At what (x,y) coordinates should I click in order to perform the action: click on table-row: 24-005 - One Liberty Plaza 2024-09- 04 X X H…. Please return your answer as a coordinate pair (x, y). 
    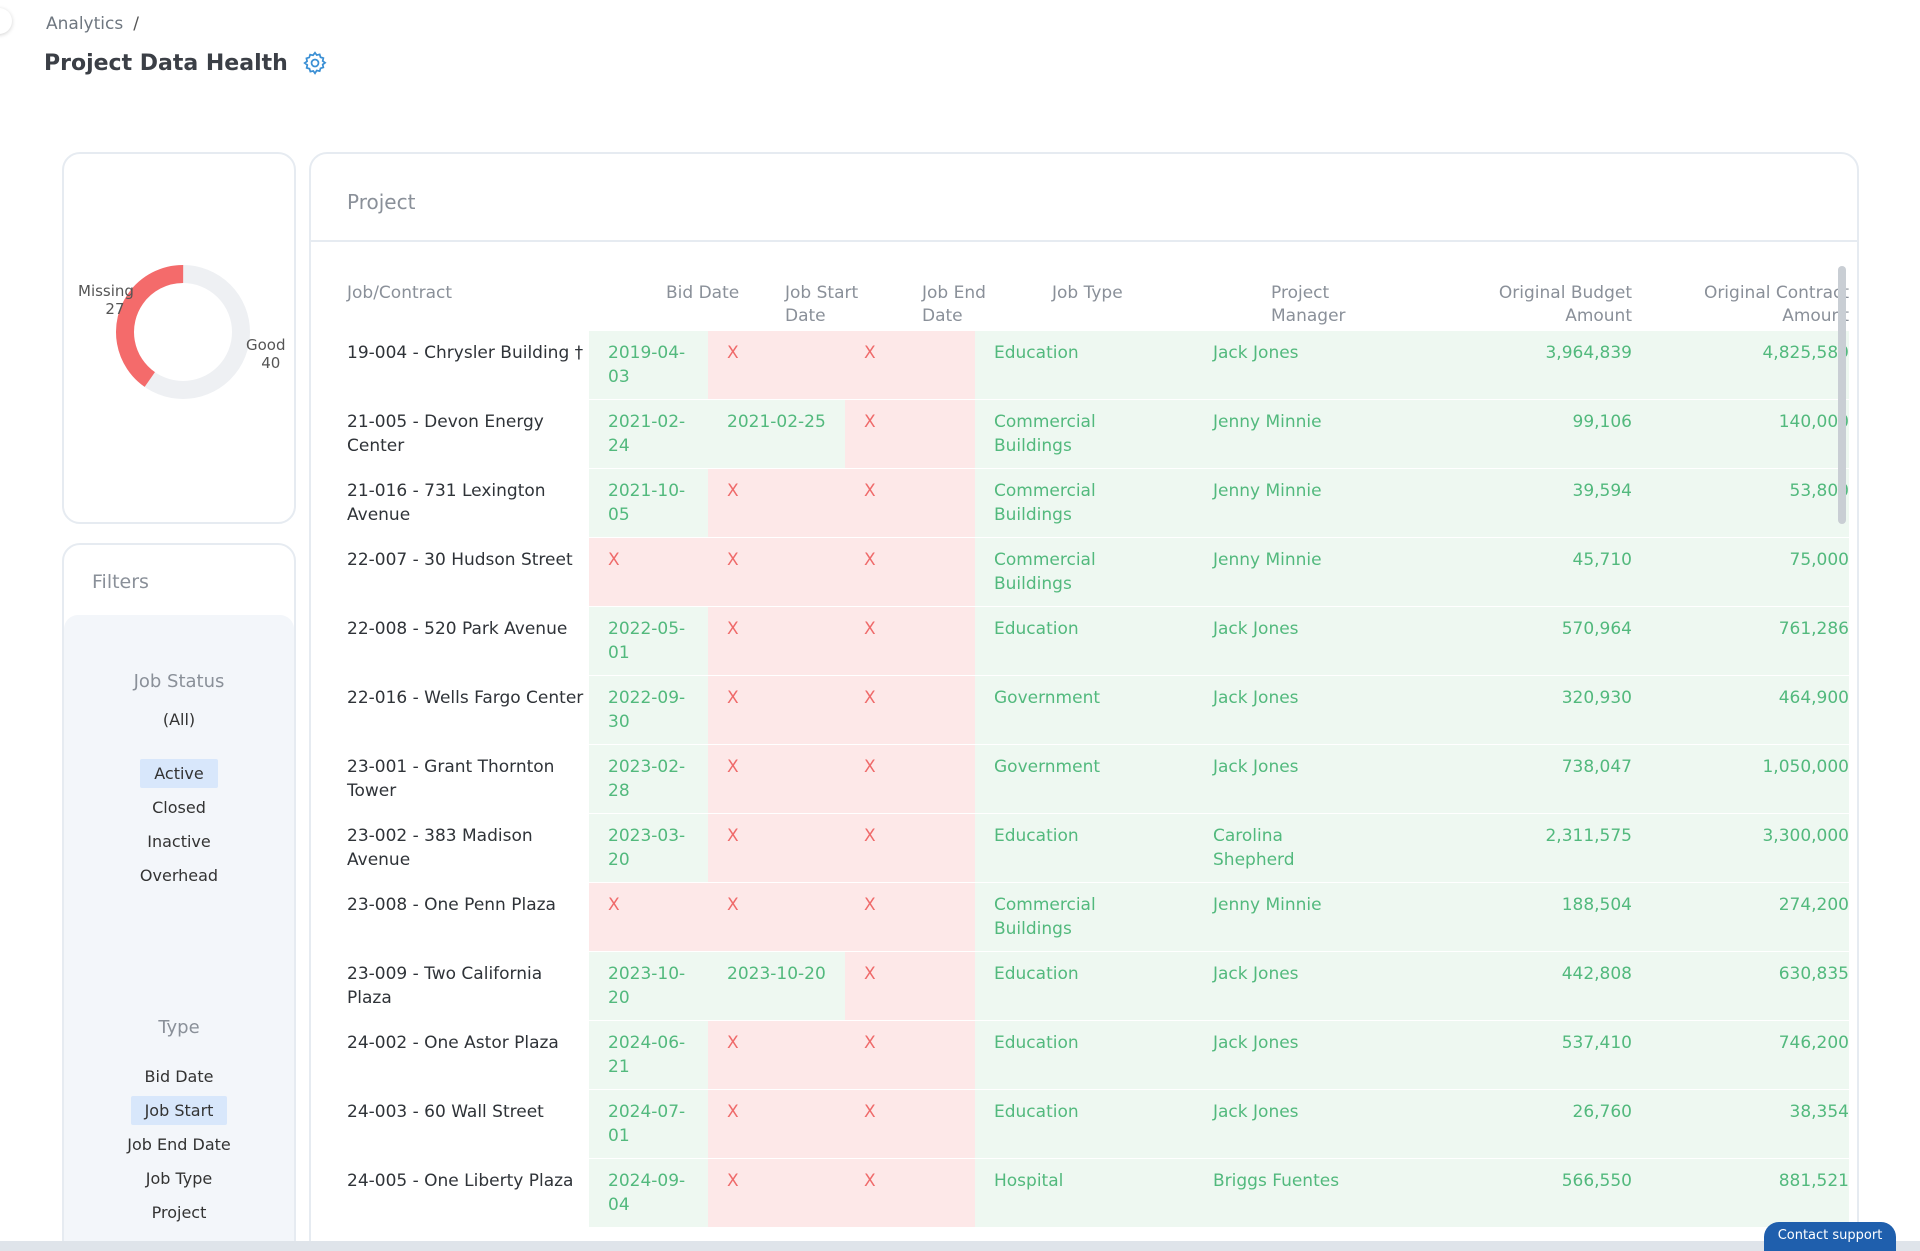
    Looking at the image, I should click on (1089, 1193).